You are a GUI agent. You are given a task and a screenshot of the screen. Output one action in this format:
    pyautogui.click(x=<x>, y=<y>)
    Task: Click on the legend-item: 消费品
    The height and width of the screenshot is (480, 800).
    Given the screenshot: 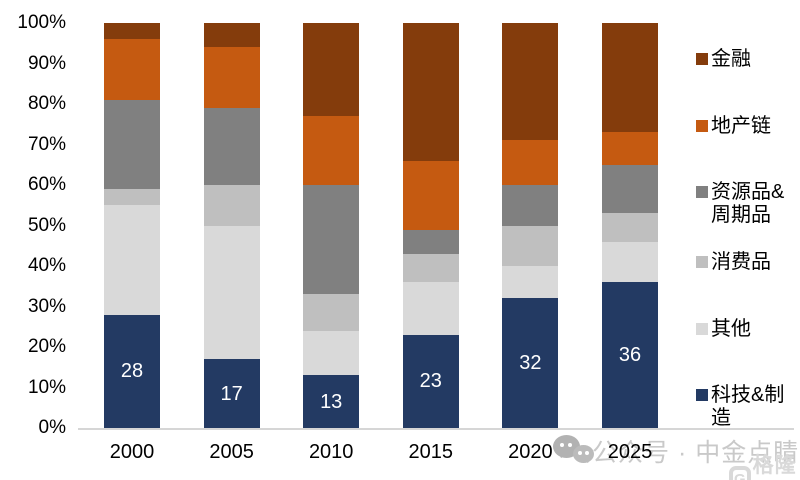 What is the action you would take?
    pyautogui.click(x=748, y=262)
    